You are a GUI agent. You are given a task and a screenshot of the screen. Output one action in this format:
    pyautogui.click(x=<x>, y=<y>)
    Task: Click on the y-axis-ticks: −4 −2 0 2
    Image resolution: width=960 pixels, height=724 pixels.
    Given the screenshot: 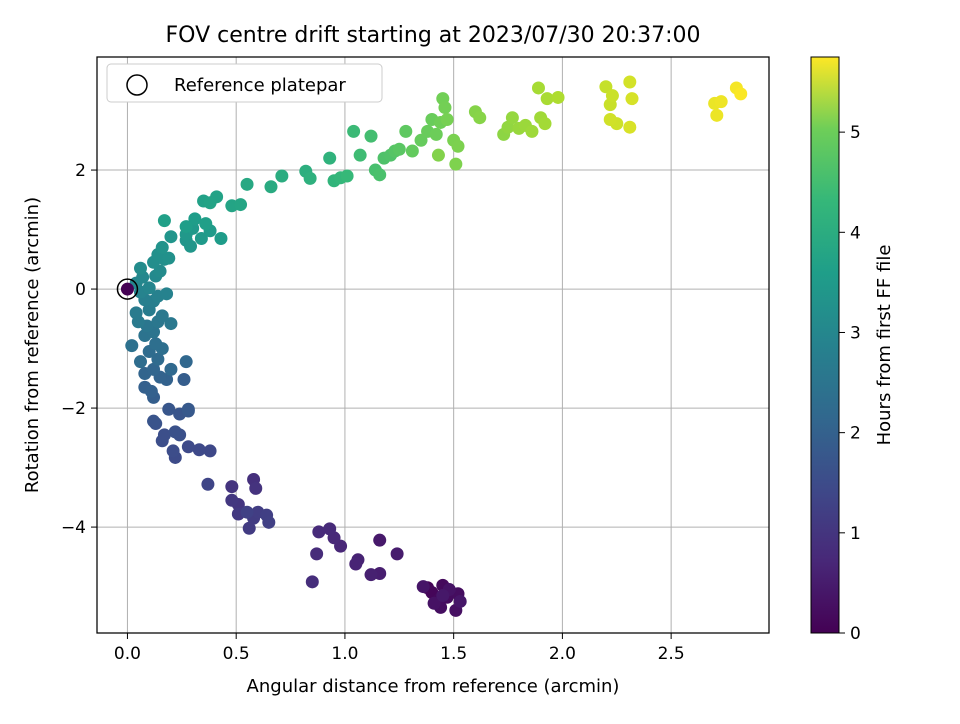 What is the action you would take?
    pyautogui.click(x=79, y=349)
    